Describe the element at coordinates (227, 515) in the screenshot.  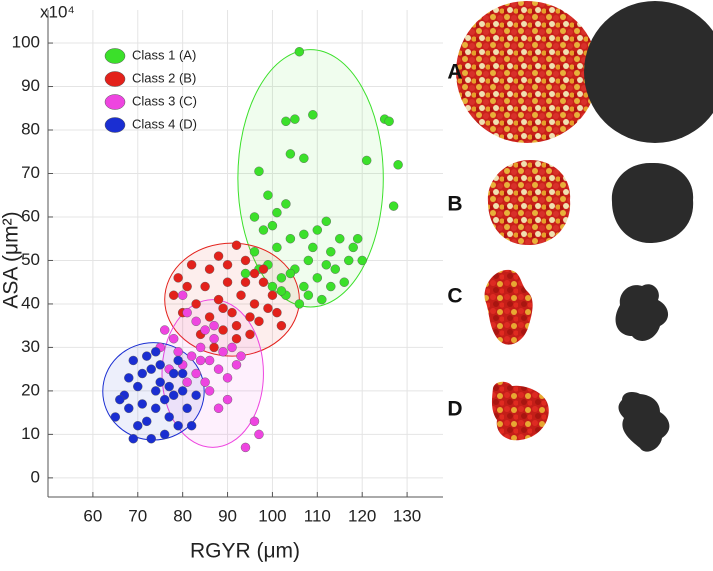
I see `x-tick-label: 90` at that location.